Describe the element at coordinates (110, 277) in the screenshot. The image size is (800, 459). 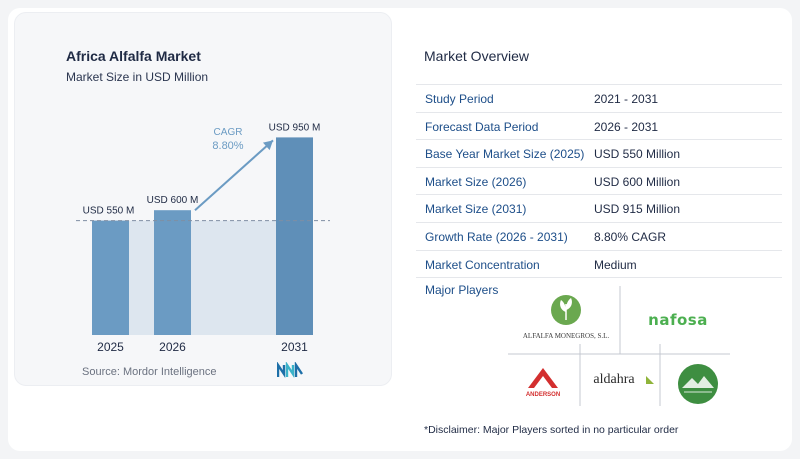
I see `bar-2025` at that location.